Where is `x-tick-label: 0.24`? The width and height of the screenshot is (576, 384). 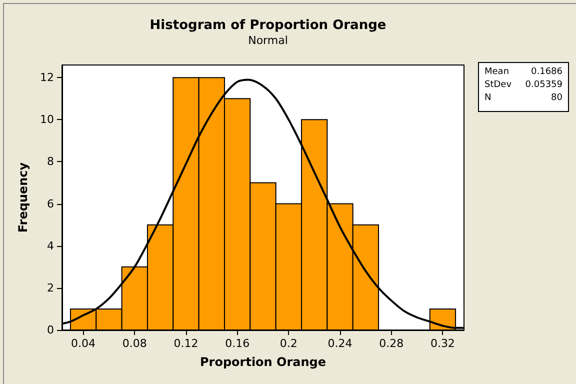 x-tick-label: 0.24 is located at coordinates (340, 343).